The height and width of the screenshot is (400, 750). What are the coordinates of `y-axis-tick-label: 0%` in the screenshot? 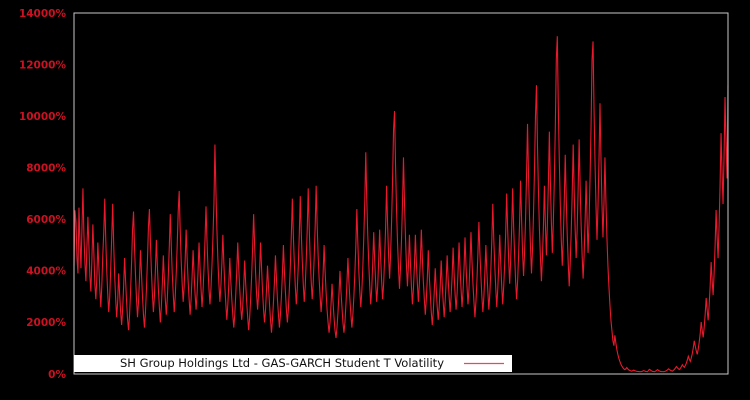 It's located at (57, 375).